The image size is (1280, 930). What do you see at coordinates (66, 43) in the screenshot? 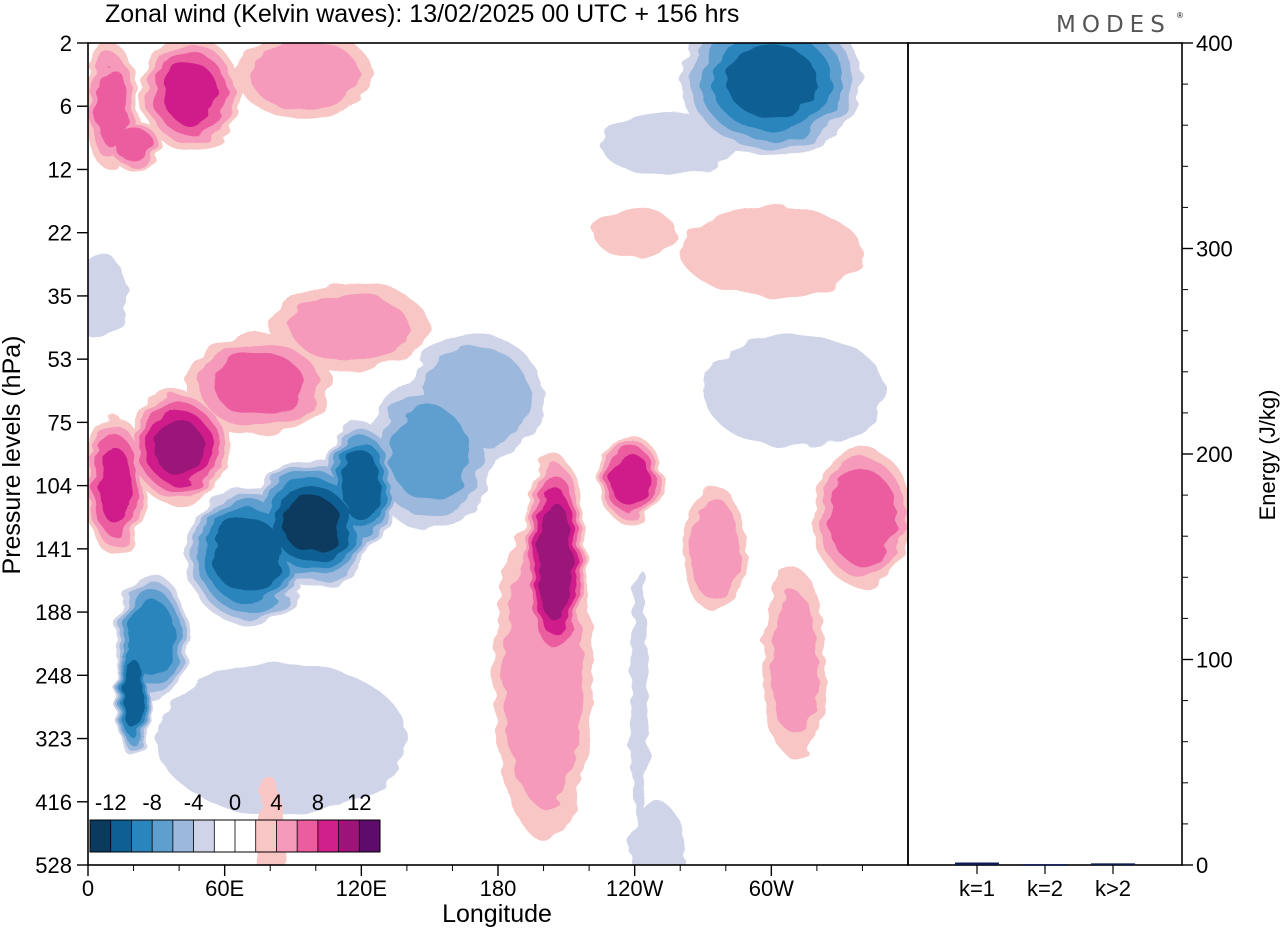
I see `y-tick-label: 2` at bounding box center [66, 43].